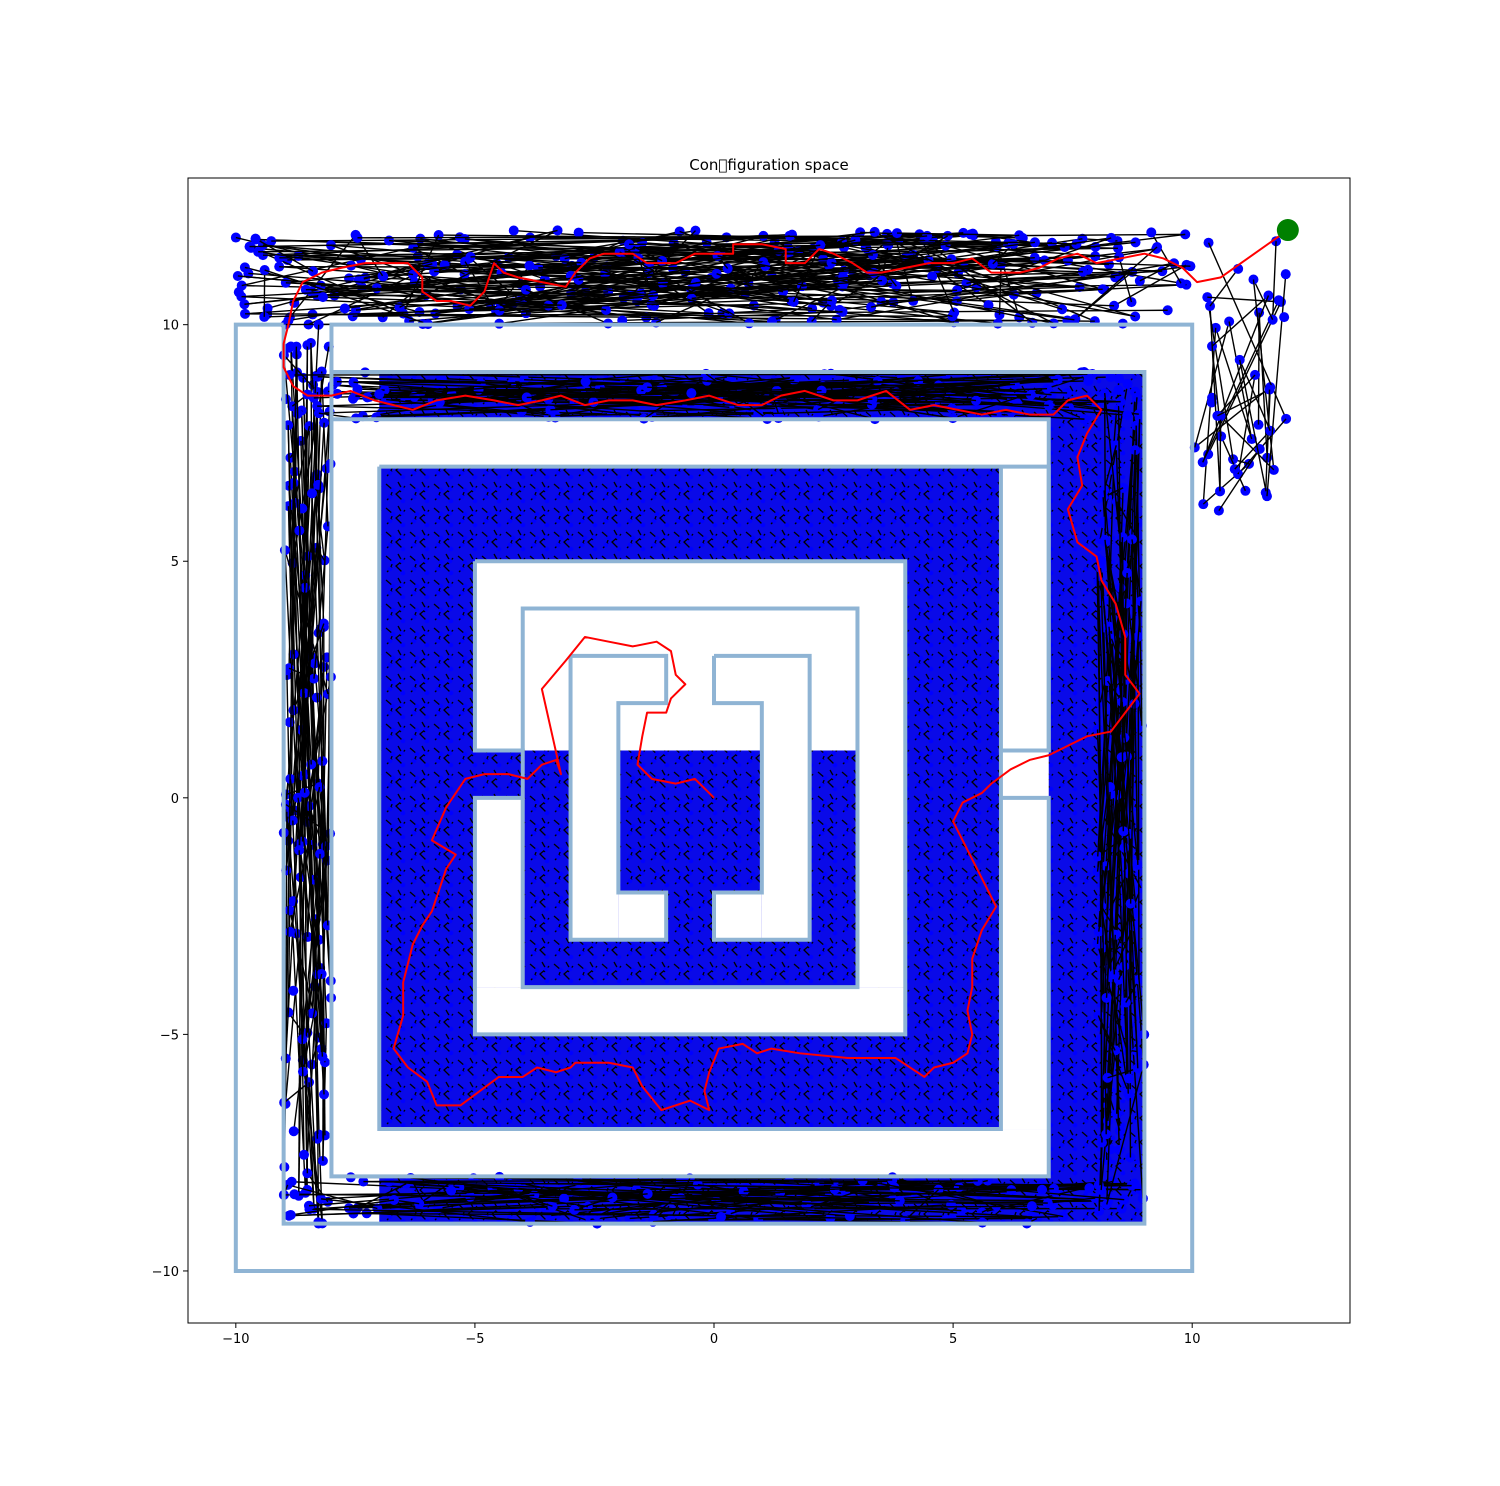 Image resolution: width=1500 pixels, height=1486 pixels. What do you see at coordinates (953, 1339) in the screenshot?
I see `x-tick-label: 5` at bounding box center [953, 1339].